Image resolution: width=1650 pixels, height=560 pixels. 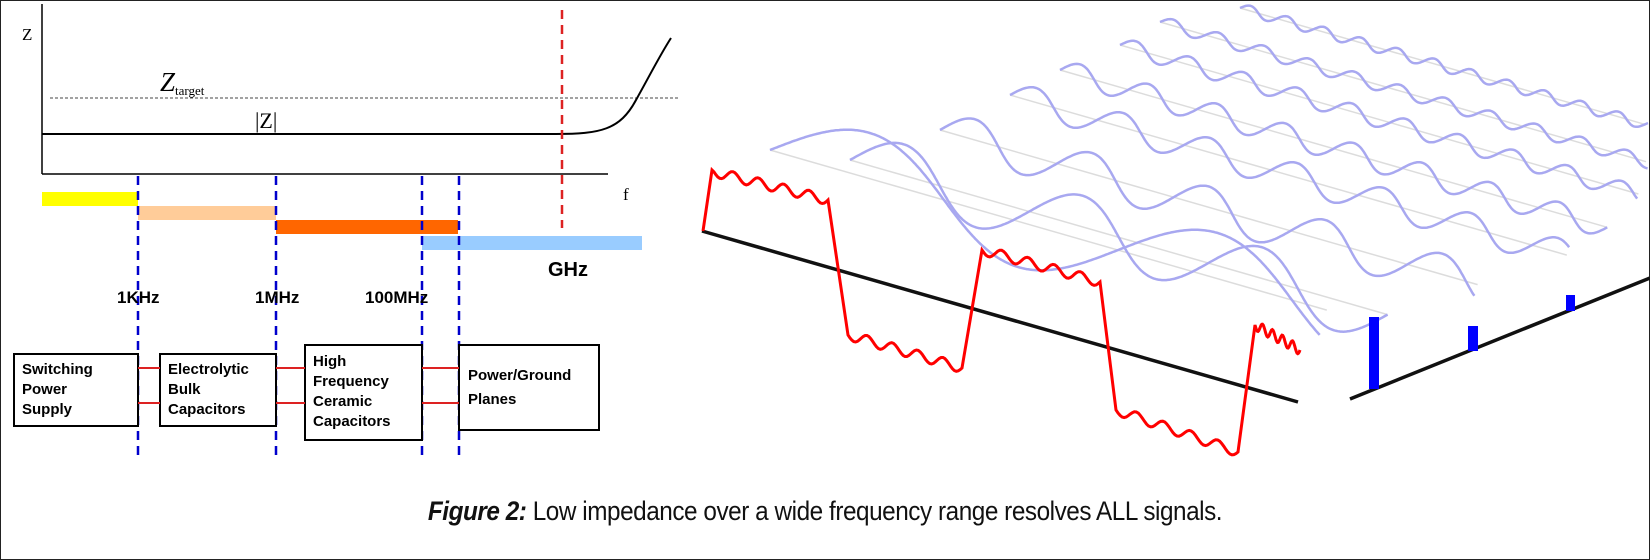 What do you see at coordinates (76, 390) in the screenshot?
I see `box-switching-supply` at bounding box center [76, 390].